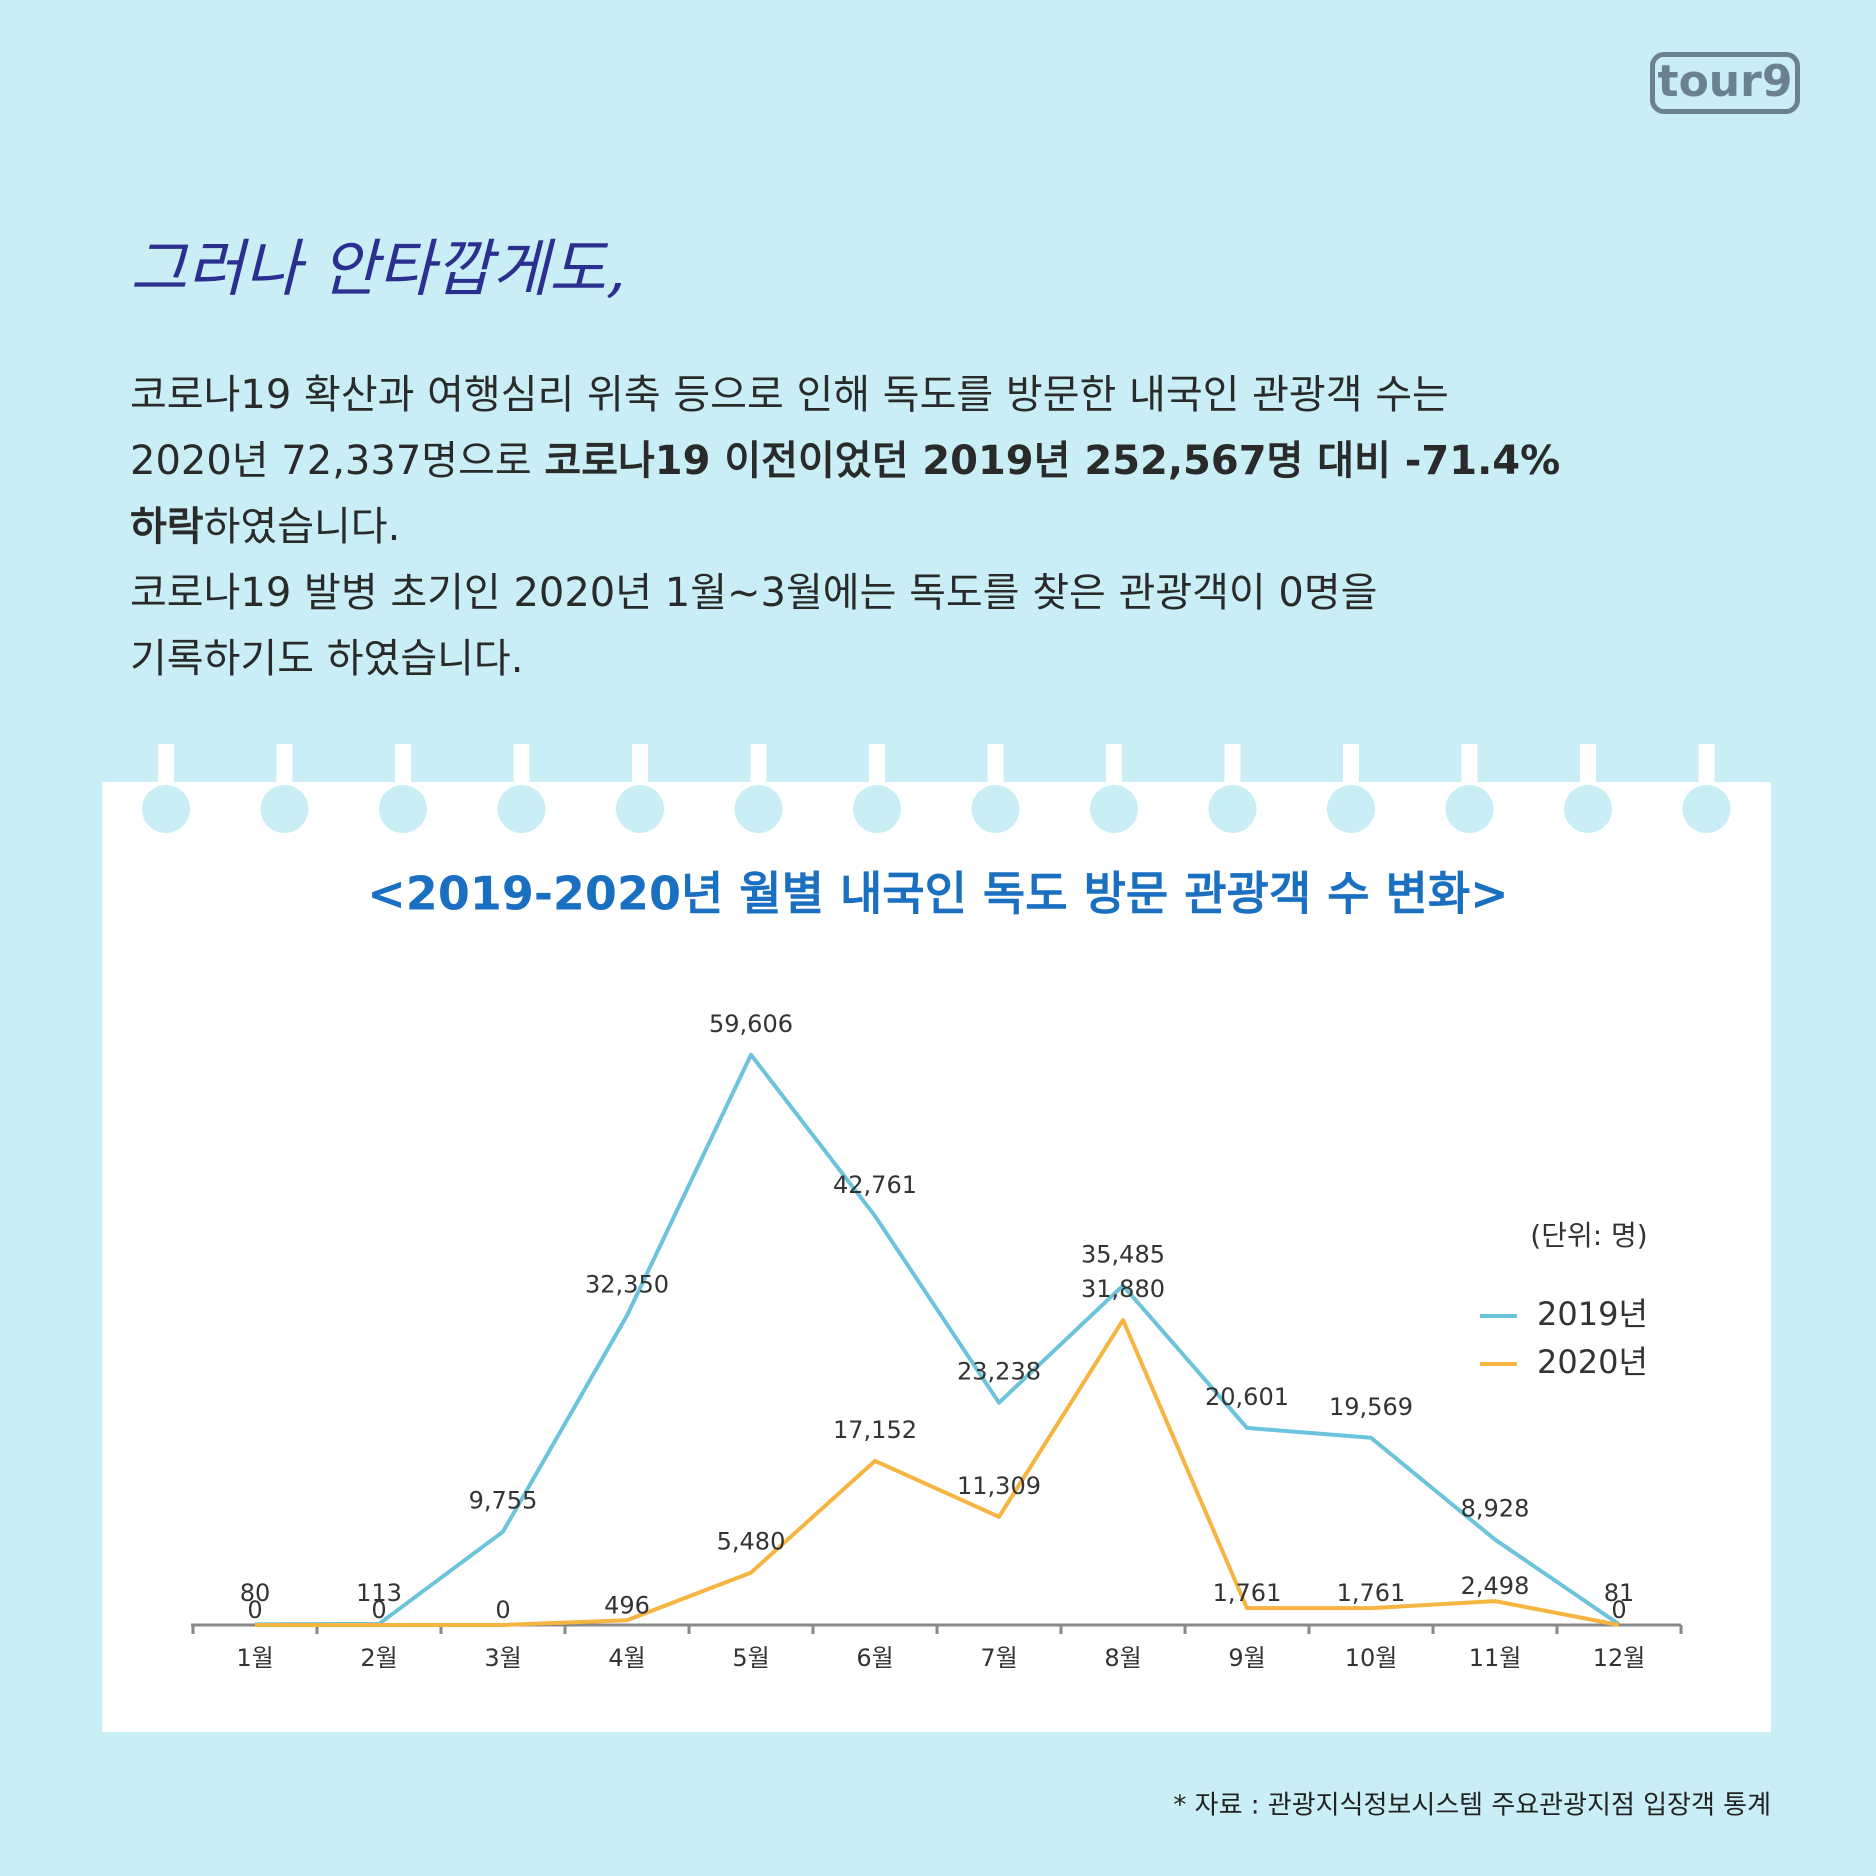 The image size is (1876, 1876). Describe the element at coordinates (998, 1658) in the screenshot. I see `x-tick-label: 7월` at that location.